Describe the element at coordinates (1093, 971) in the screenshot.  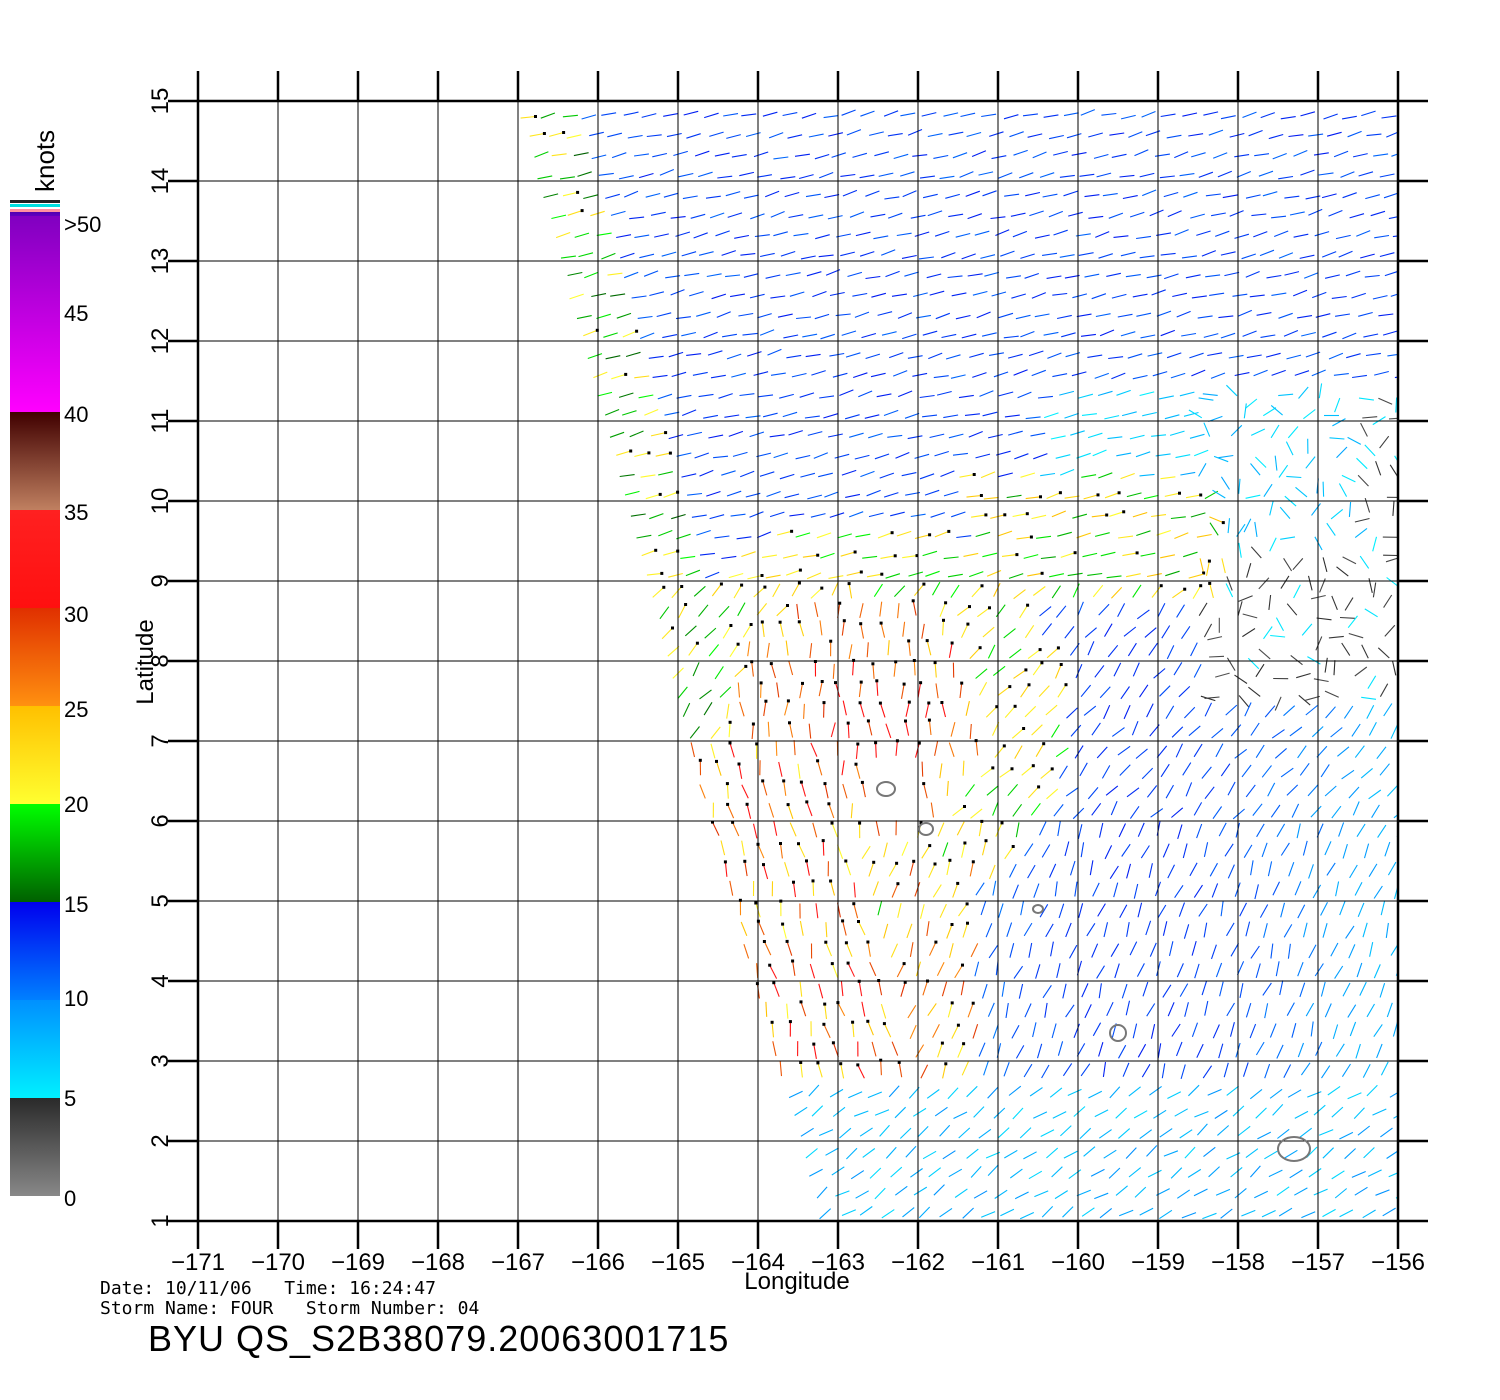
I see `island-contours` at that location.